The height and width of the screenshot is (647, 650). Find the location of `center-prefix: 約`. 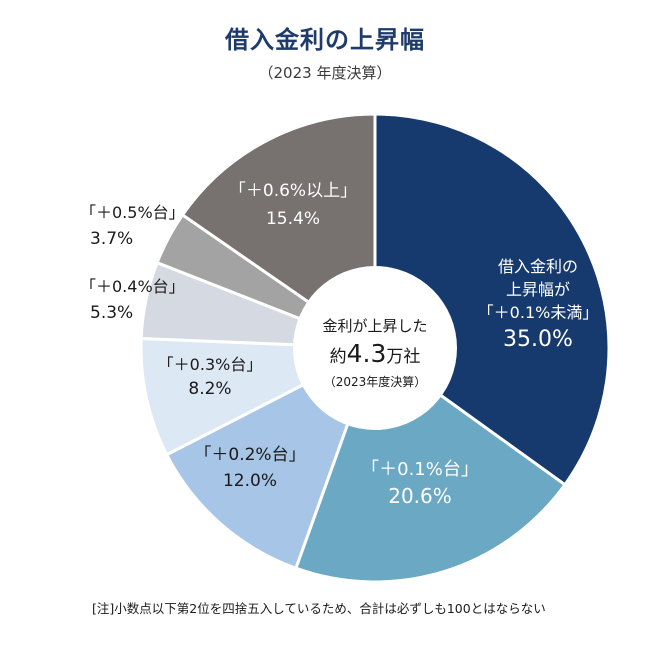

center-prefix: 約 is located at coordinates (338, 357).